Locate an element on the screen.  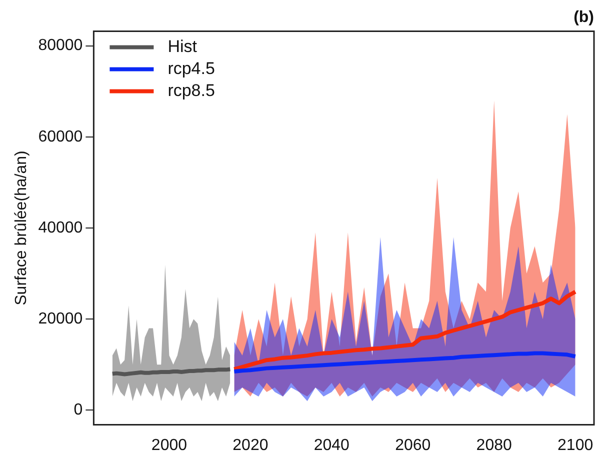
y-tick-label: 80000 is located at coordinates (60, 45).